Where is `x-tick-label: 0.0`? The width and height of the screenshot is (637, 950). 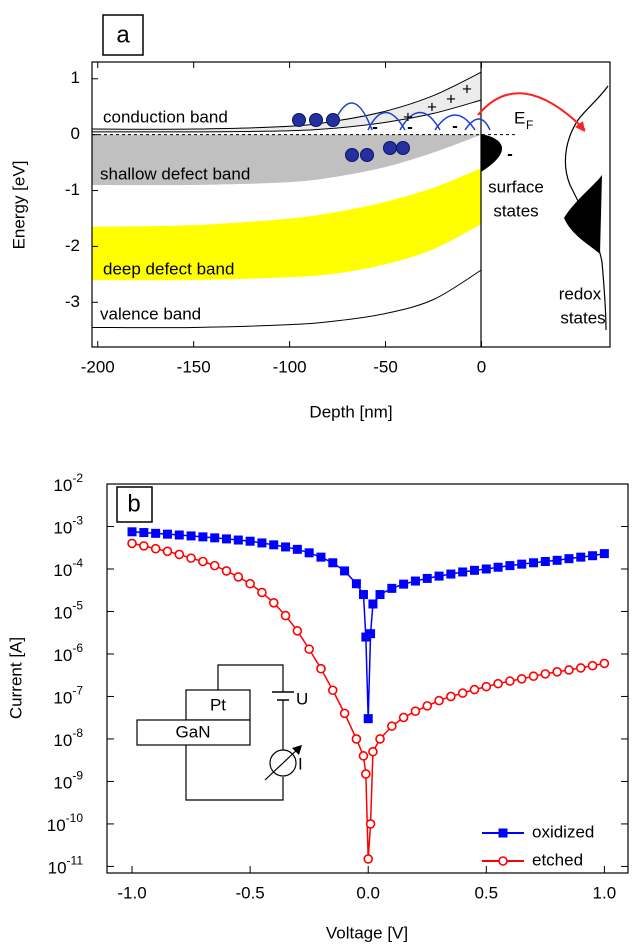
x-tick-label: 0.0 is located at coordinates (368, 892).